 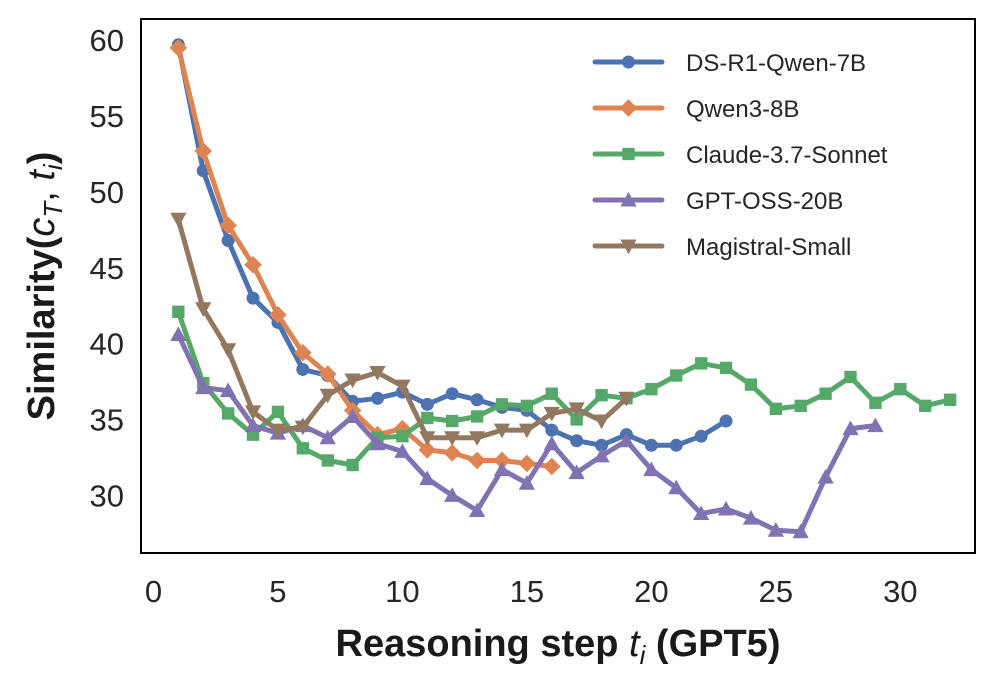 What do you see at coordinates (42, 158) in the screenshot?
I see `y-axis-title-post: )` at bounding box center [42, 158].